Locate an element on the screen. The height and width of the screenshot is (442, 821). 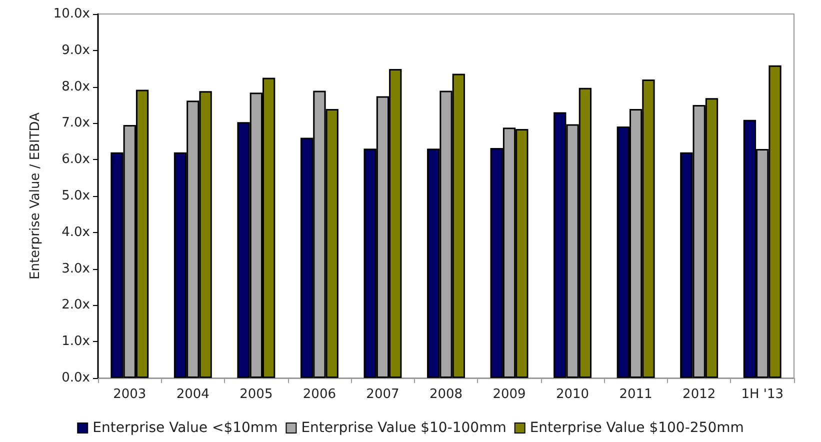
y-axis-title: Enterprise Value / EBITDA is located at coordinates (35, 196).